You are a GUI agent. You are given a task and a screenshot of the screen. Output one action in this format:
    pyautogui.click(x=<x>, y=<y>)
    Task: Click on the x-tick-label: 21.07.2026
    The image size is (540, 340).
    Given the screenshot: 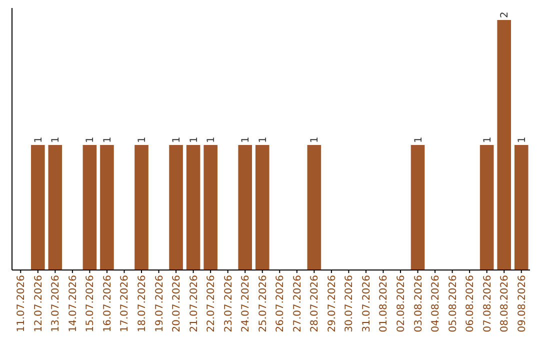 What is the action you would take?
    pyautogui.click(x=194, y=303)
    